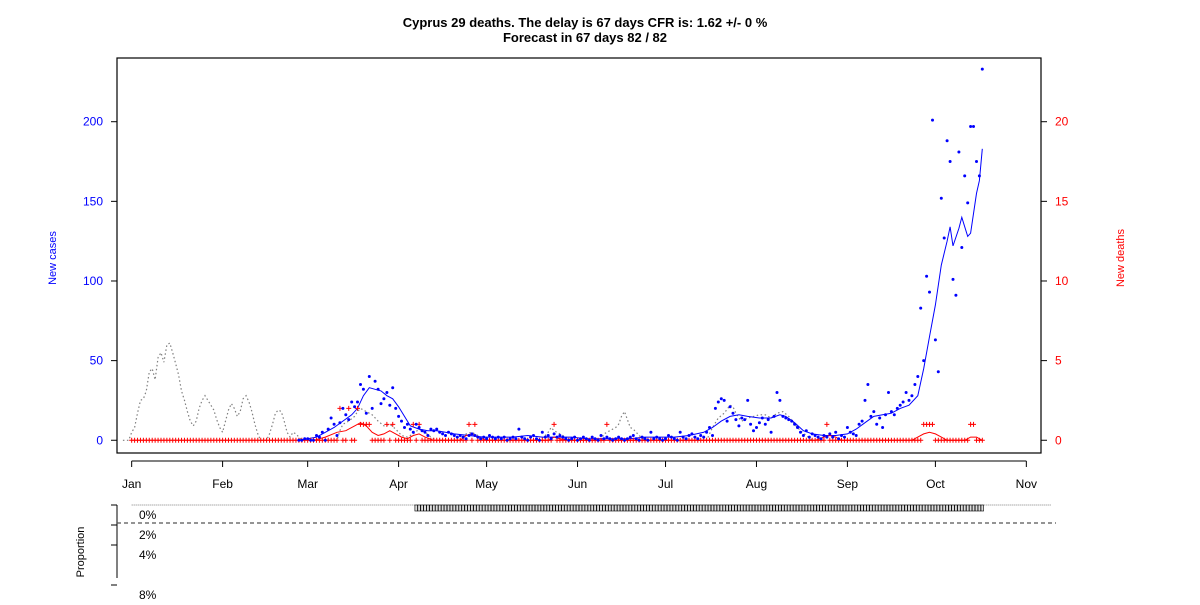 The width and height of the screenshot is (1200, 605). What do you see at coordinates (467, 391) in the screenshot?
I see `forecast-series` at bounding box center [467, 391].